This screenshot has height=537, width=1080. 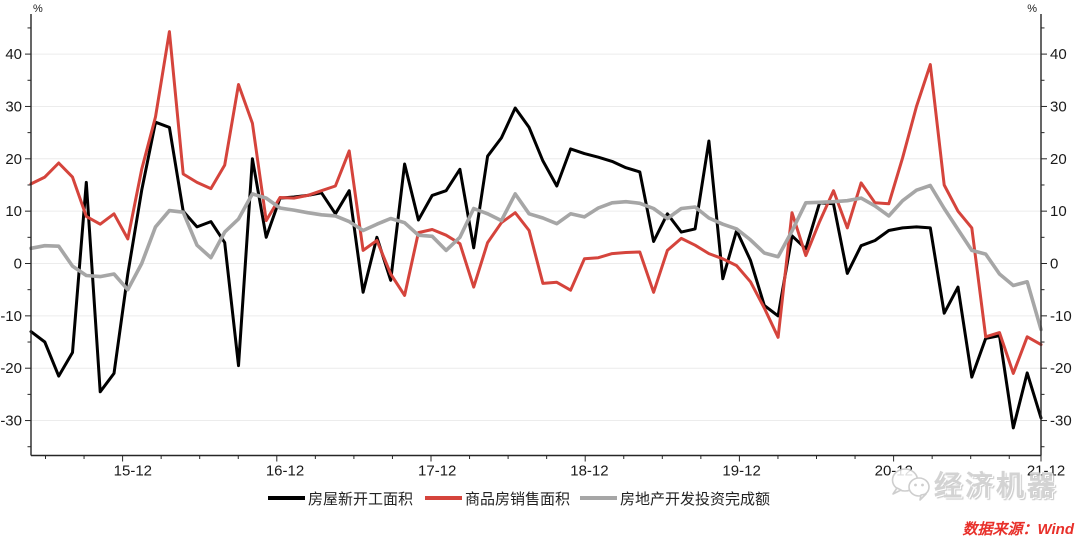 I want to click on x-tick-label: 17-12, so click(x=437, y=471).